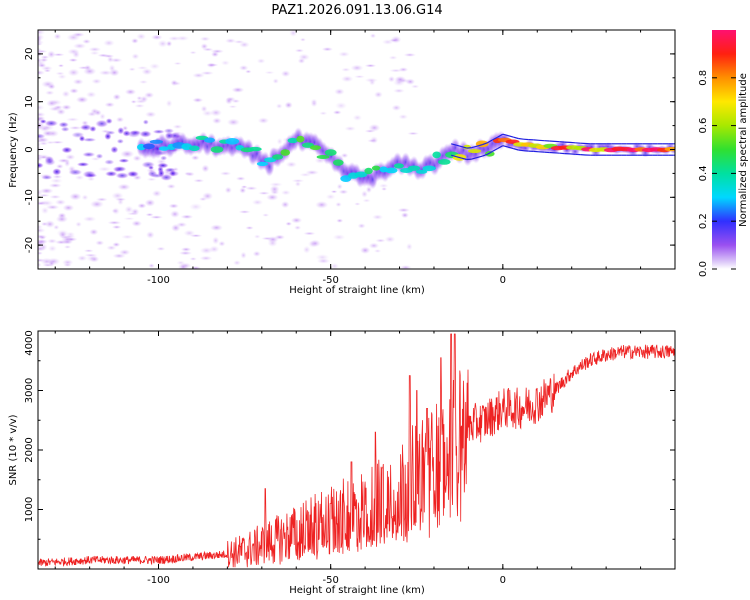 Image resolution: width=750 pixels, height=600 pixels. I want to click on snr-x-axis-label: Height of straight line (km), so click(357, 590).